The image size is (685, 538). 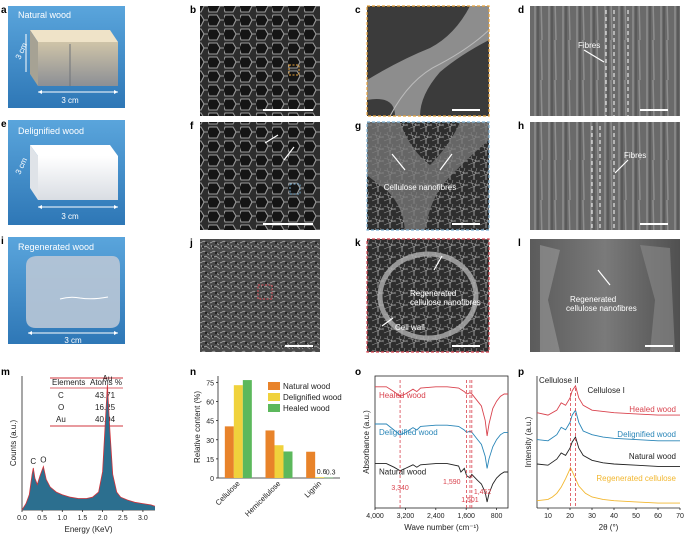 I want to click on panel-letter-f: f, so click(x=192, y=126).